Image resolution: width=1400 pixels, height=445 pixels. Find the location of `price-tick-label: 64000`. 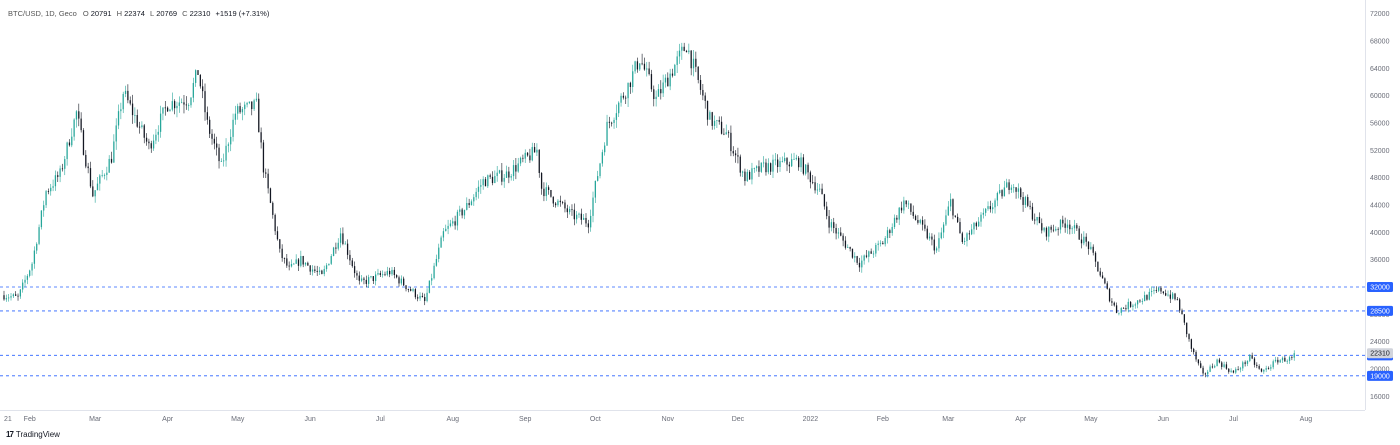

price-tick-label: 64000 is located at coordinates (1380, 69).